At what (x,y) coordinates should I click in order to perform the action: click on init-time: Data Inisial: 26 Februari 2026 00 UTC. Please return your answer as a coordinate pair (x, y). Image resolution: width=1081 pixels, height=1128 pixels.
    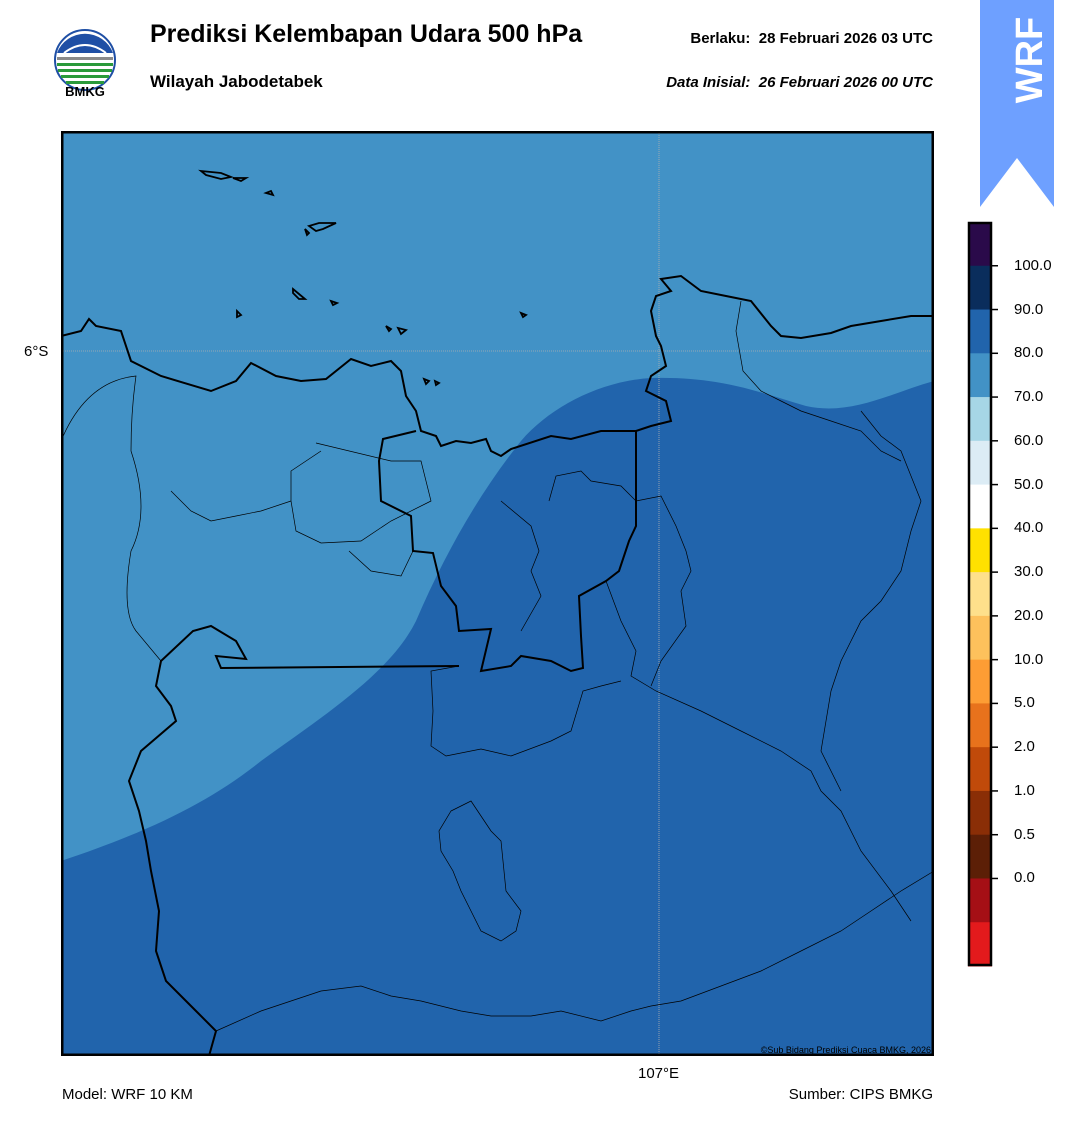
    Looking at the image, I should click on (799, 82).